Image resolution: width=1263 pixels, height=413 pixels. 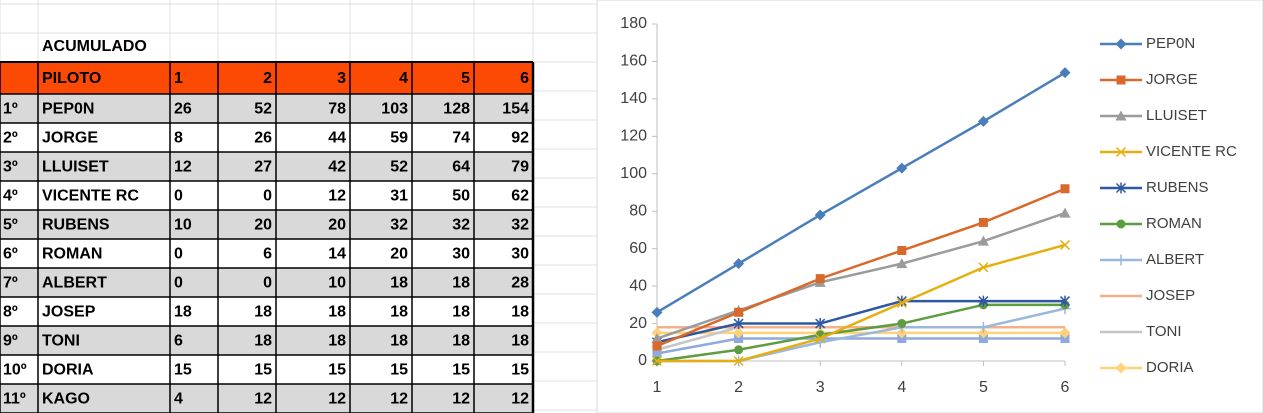 What do you see at coordinates (1175, 259) in the screenshot?
I see `legend-label: ALBERT` at bounding box center [1175, 259].